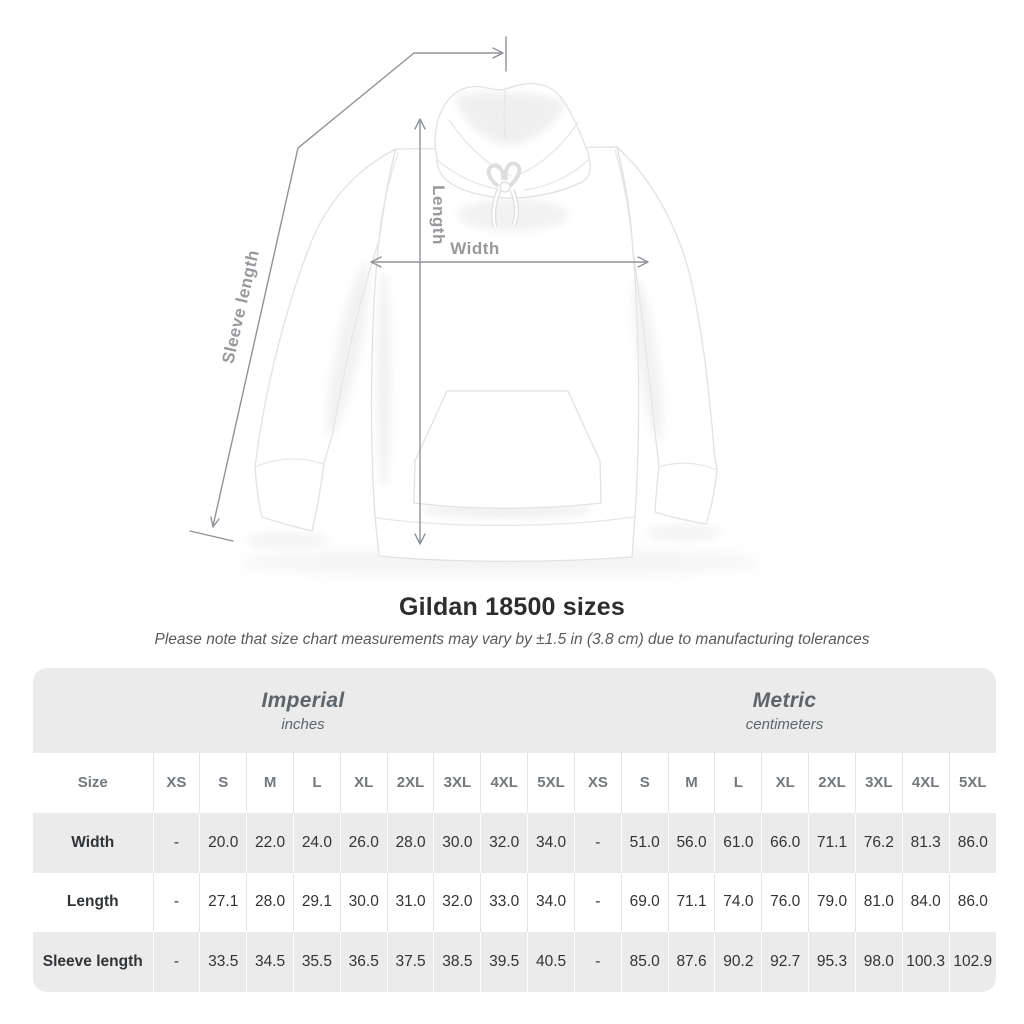 The height and width of the screenshot is (1024, 1024). Describe the element at coordinates (597, 783) in the screenshot. I see `size-header-metric: XS` at that location.